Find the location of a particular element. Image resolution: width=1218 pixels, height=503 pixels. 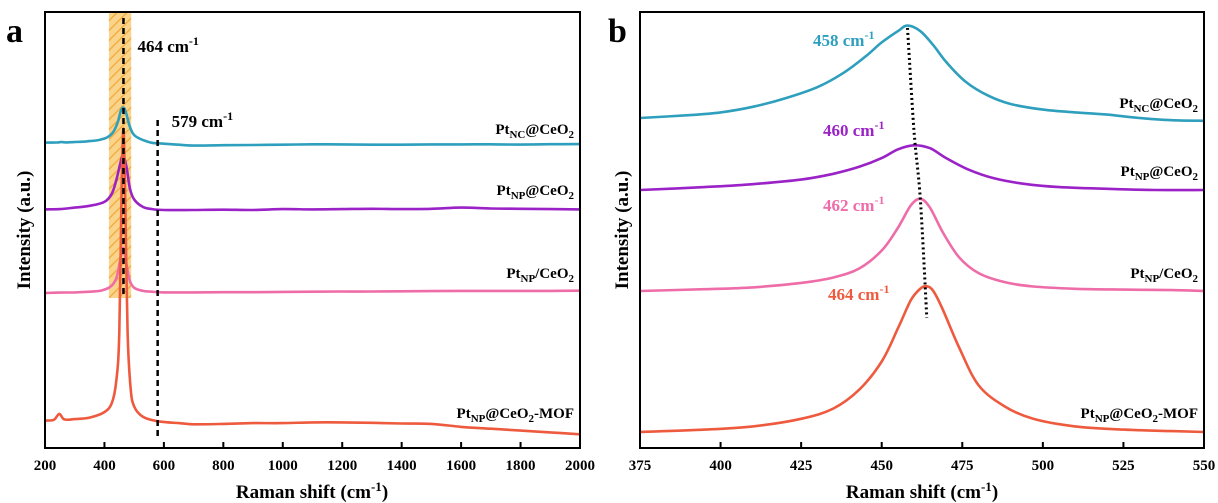

x-tick-label-a: 800 is located at coordinates (223, 466).